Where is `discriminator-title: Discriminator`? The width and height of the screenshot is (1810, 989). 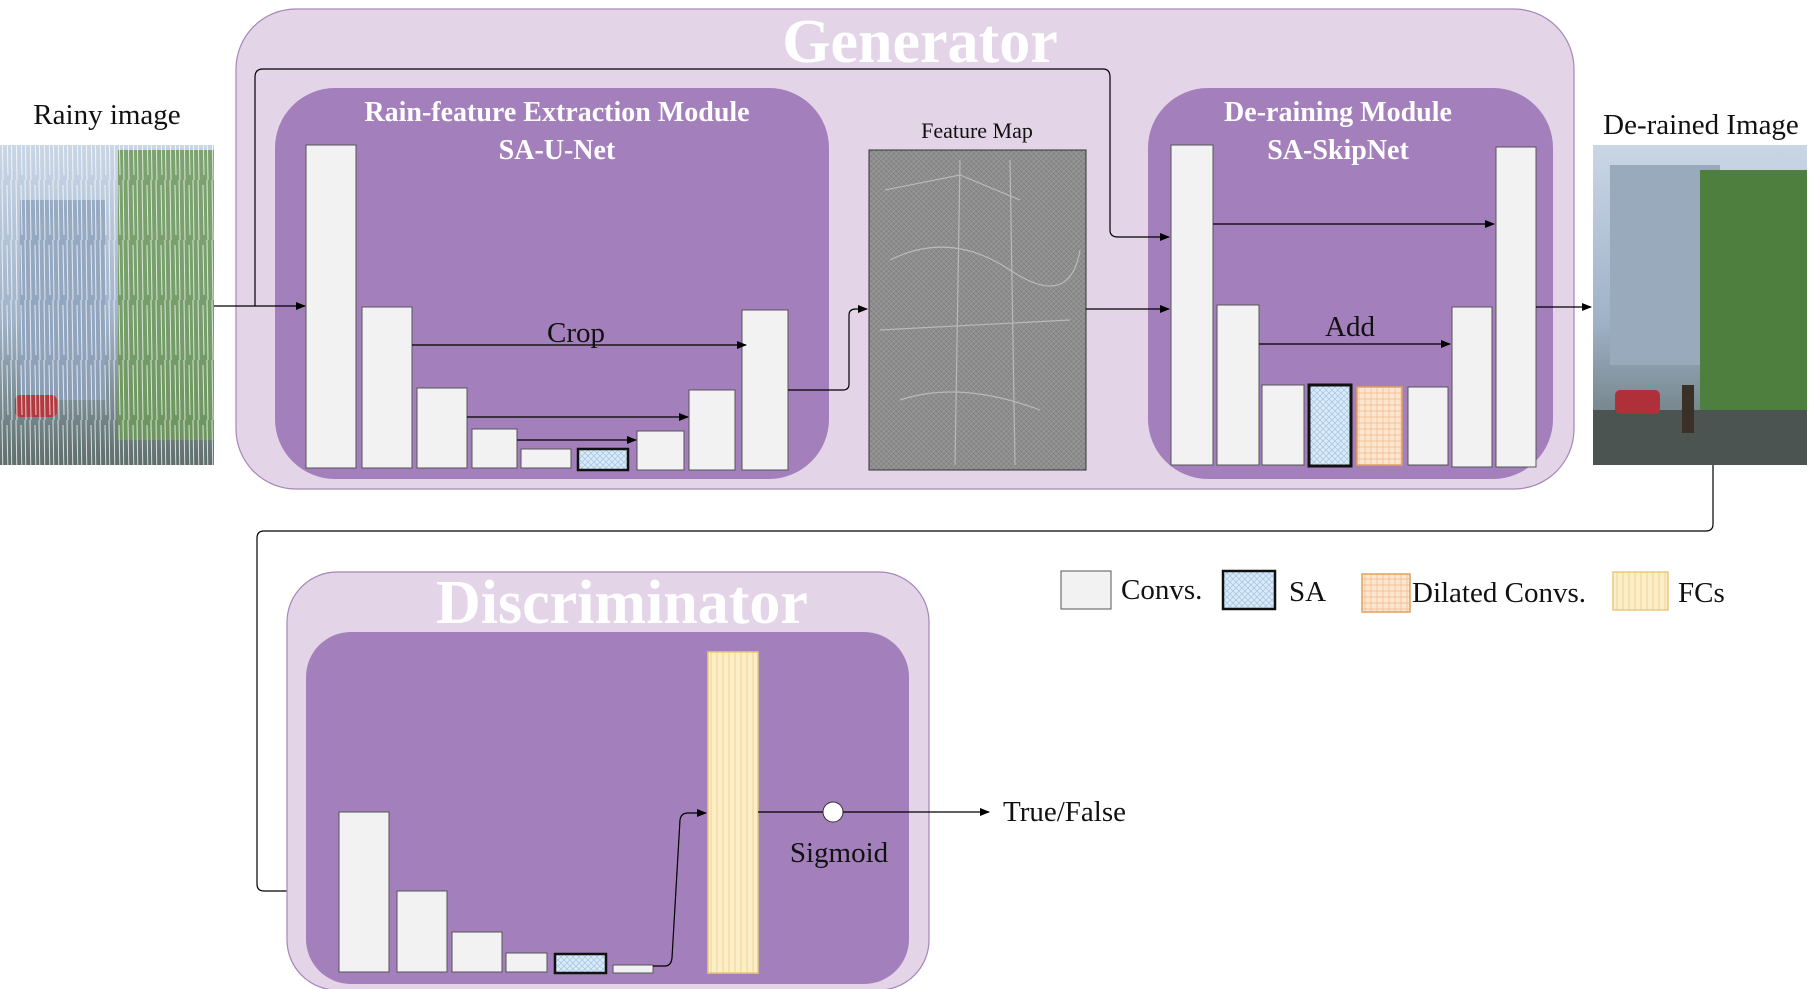 discriminator-title: Discriminator is located at coordinates (622, 603).